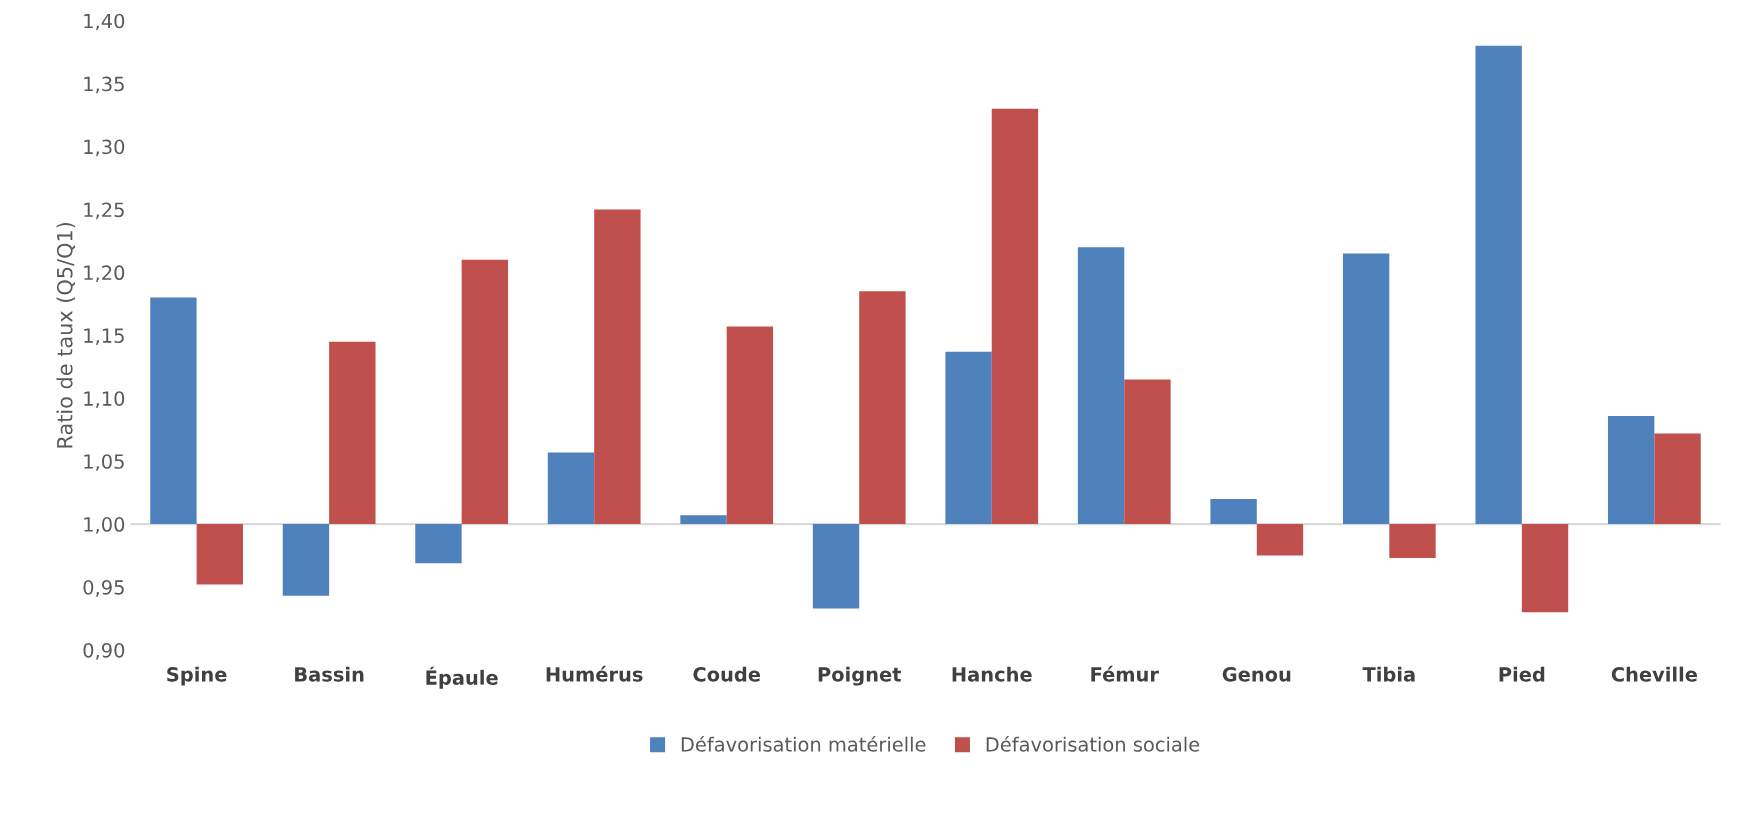 Image resolution: width=1738 pixels, height=828 pixels. I want to click on y-tick-label: 1,30, so click(104, 148).